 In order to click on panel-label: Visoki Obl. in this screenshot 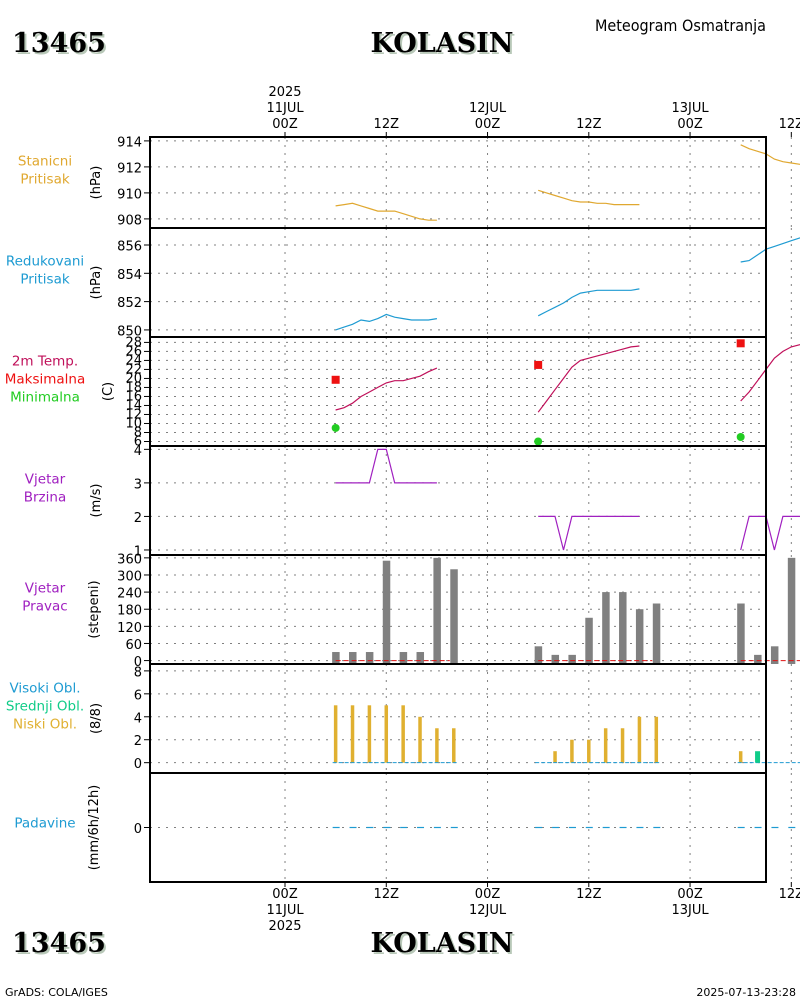, I will do `click(44, 689)`.